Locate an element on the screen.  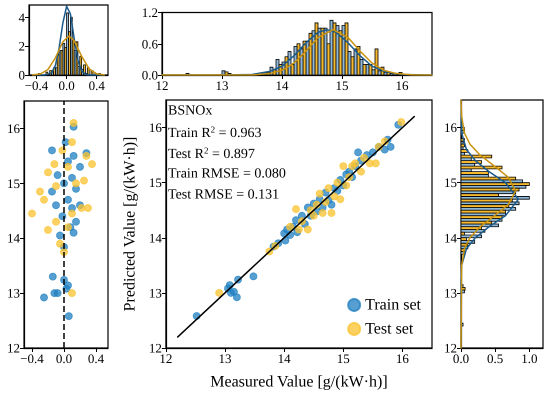
legend-label: Test set is located at coordinates (389, 329).